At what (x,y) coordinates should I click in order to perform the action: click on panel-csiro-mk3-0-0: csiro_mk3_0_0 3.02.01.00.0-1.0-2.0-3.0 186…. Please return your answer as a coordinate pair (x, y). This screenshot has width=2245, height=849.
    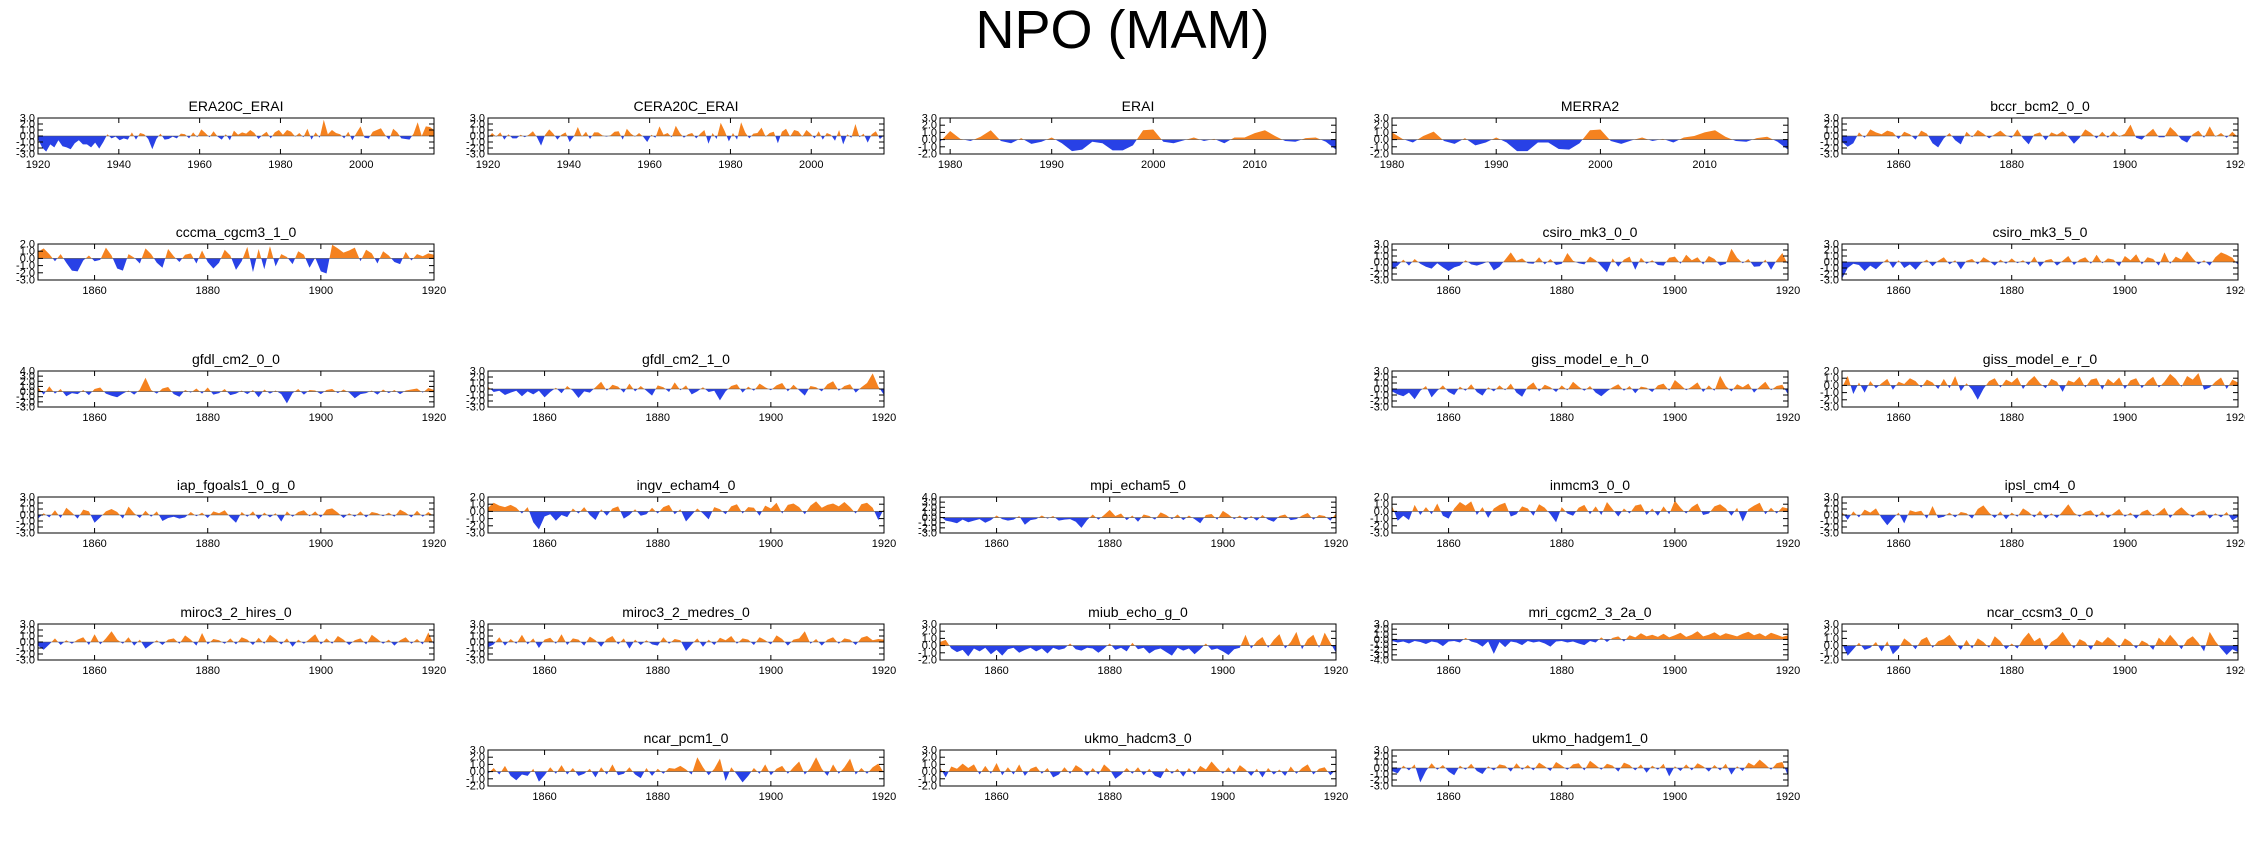
    Looking at the image, I should click on (1585, 260).